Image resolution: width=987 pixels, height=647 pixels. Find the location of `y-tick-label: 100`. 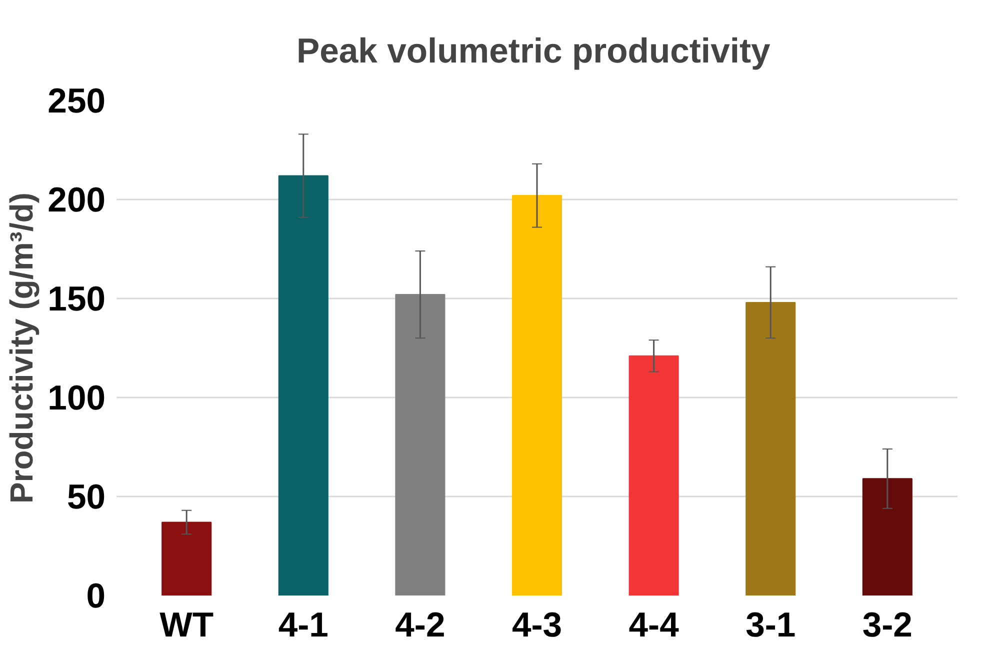

y-tick-label: 100 is located at coordinates (77, 399).